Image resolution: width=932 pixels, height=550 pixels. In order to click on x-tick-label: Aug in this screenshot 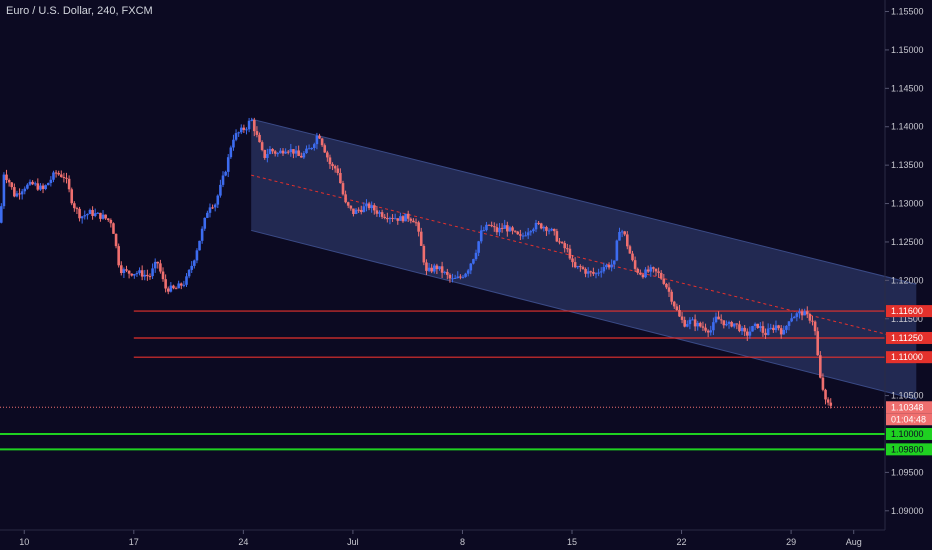, I will do `click(854, 542)`.